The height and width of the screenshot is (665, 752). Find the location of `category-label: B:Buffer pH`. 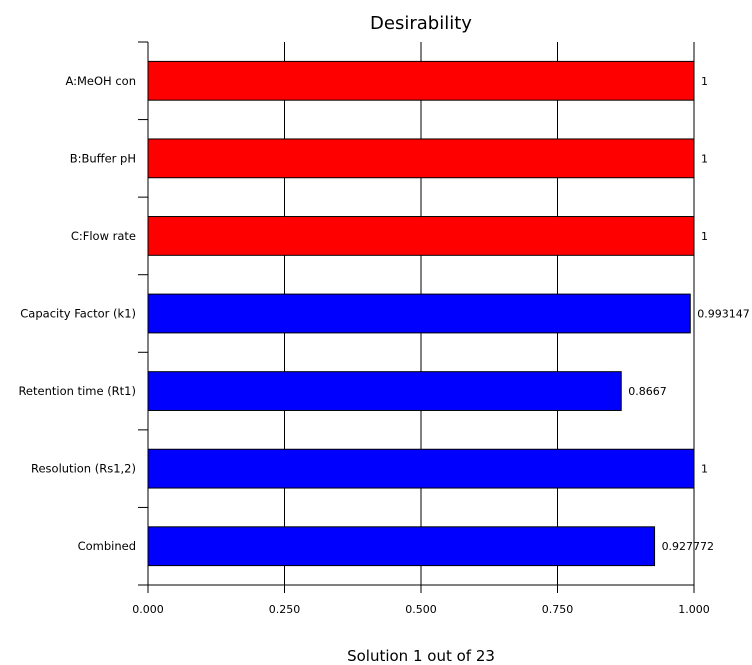

category-label: B:Buffer pH is located at coordinates (103, 158).